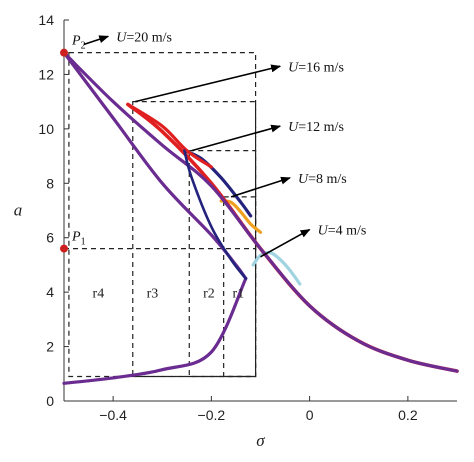 This screenshot has height=462, width=474. Describe the element at coordinates (50, 292) in the screenshot. I see `y-tick-label: 4` at that location.